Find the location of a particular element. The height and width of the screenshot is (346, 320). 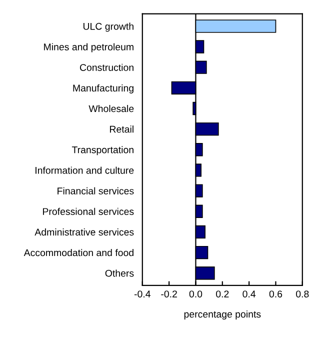

y-tick-label: Accommodation and food is located at coordinates (79, 252).